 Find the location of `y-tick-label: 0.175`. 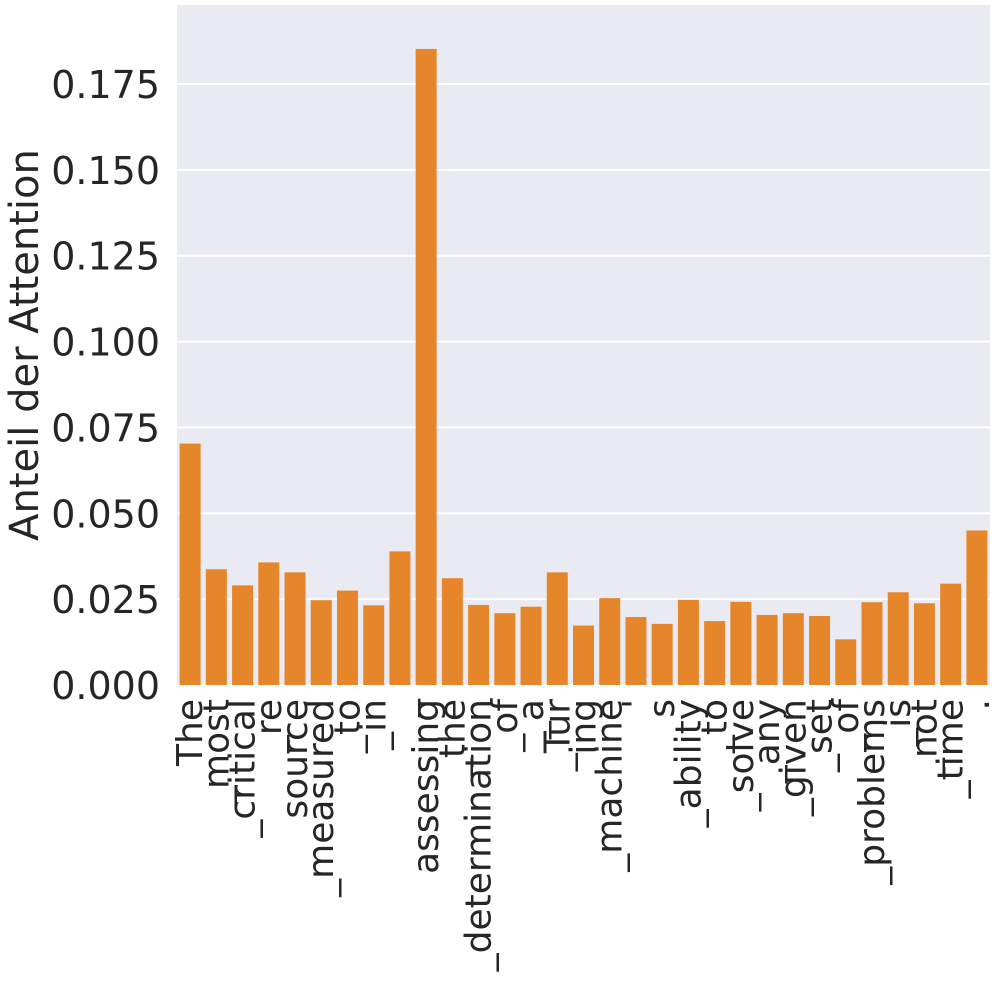

y-tick-label: 0.175 is located at coordinates (105, 85).